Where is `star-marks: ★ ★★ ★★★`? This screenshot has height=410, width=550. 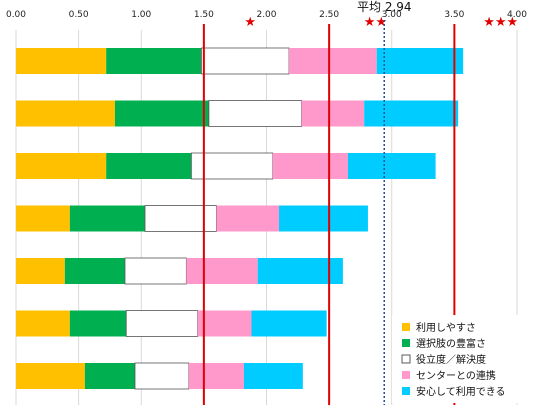
star-marks: ★ ★★ ★★★ is located at coordinates (381, 22).